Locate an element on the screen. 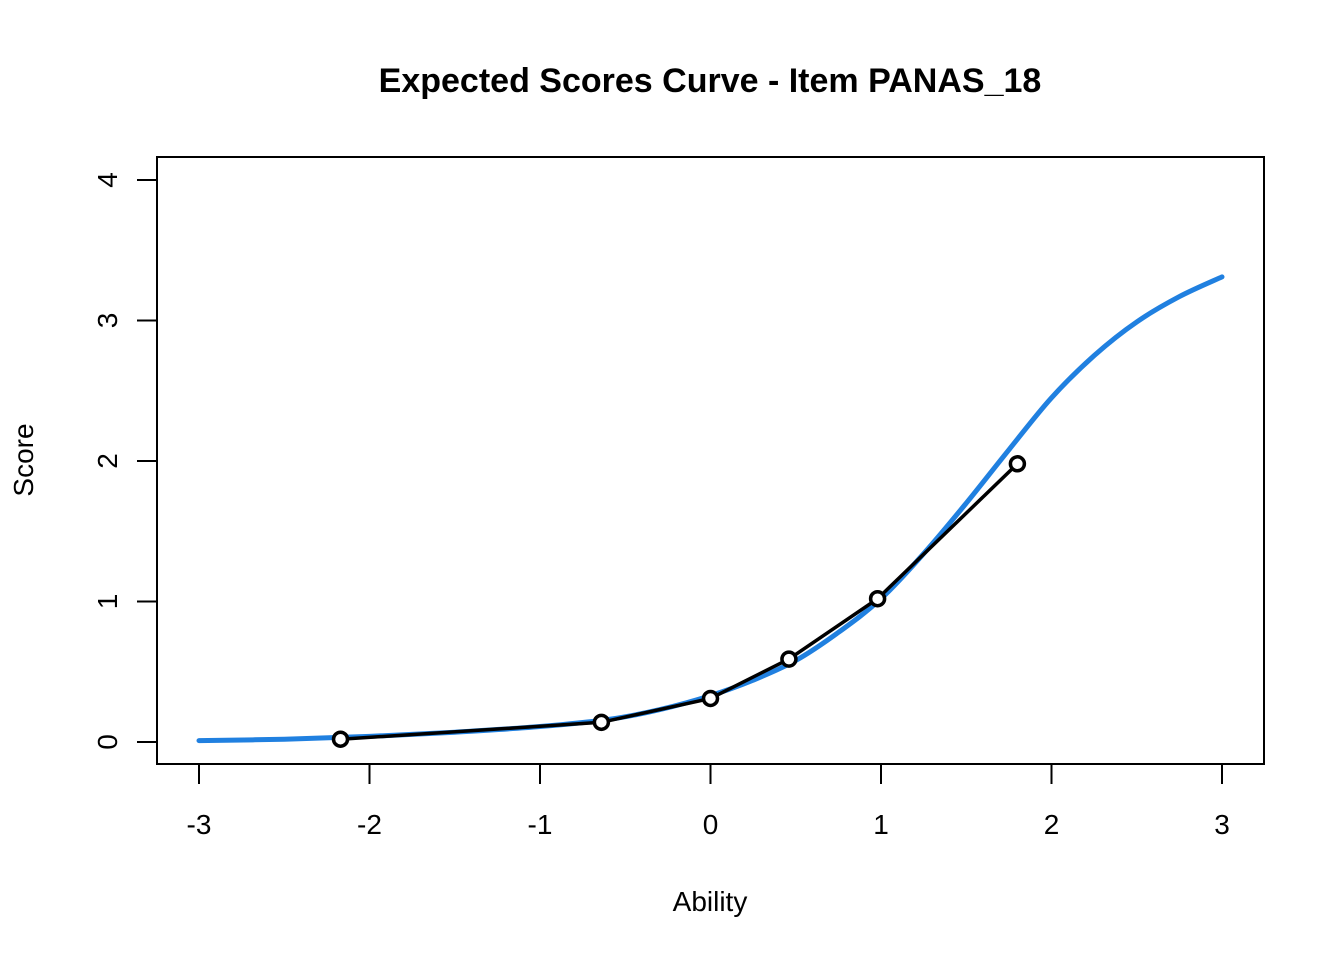  x-tick-label: -1 is located at coordinates (540, 824).